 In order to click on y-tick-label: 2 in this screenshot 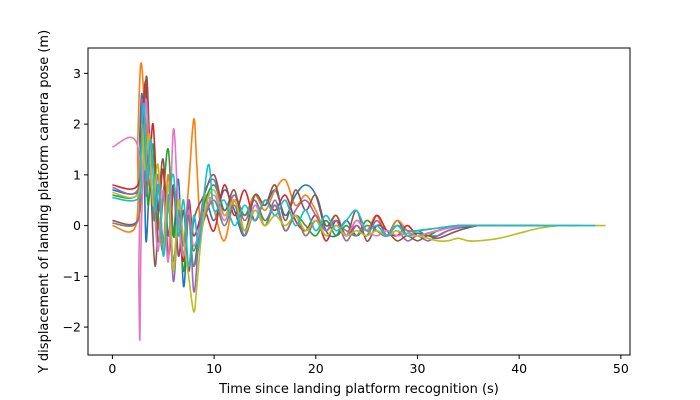, I will do `click(77, 124)`.